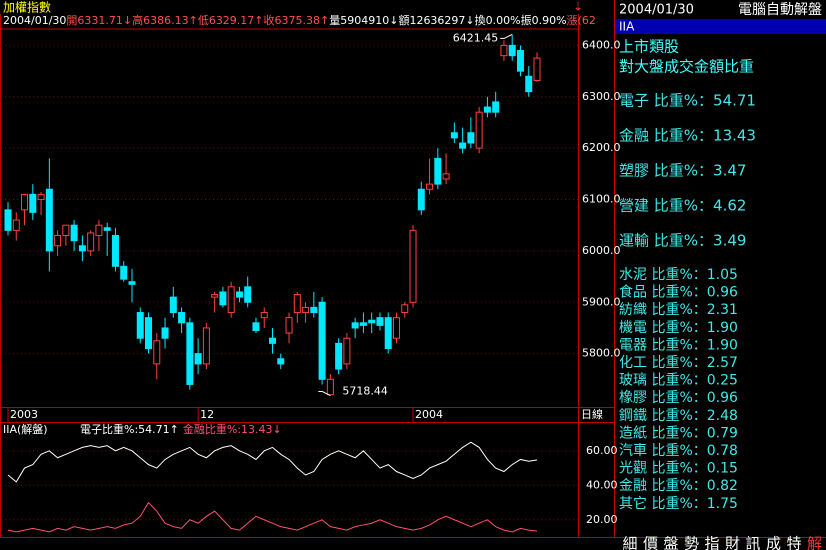 The image size is (826, 550). What do you see at coordinates (232, 429) in the screenshot?
I see `legend-entry: 金融比重%:13.43↓` at bounding box center [232, 429].